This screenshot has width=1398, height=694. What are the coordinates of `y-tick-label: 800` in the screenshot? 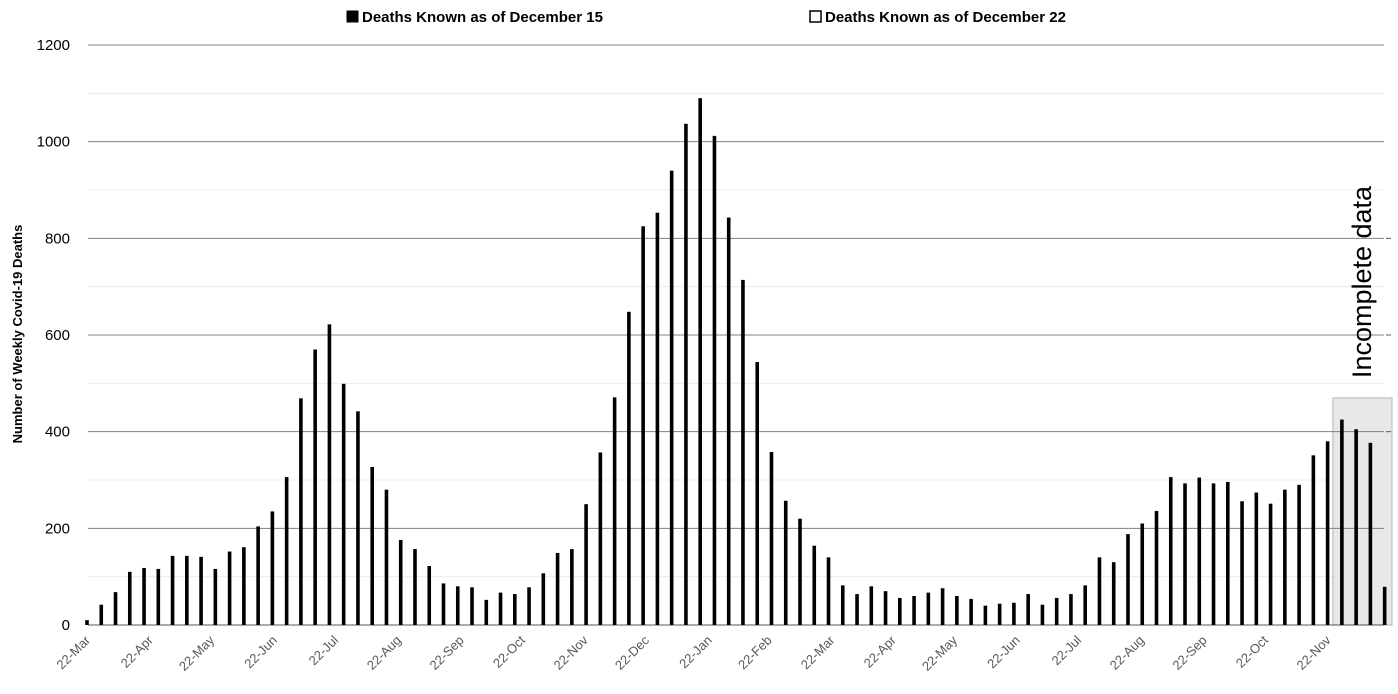 It's located at (57, 238).